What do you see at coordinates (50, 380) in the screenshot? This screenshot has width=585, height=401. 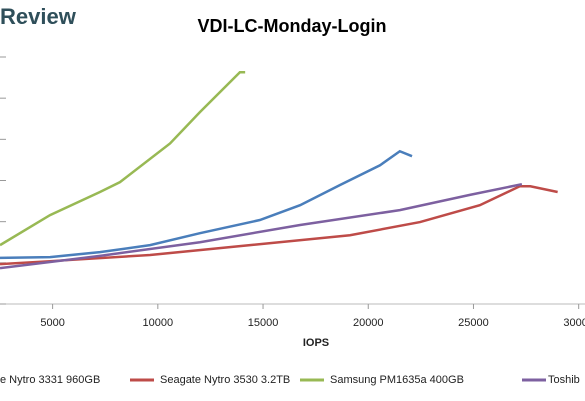 I see `legend-label: e Nytro 3331 960GB` at bounding box center [50, 380].